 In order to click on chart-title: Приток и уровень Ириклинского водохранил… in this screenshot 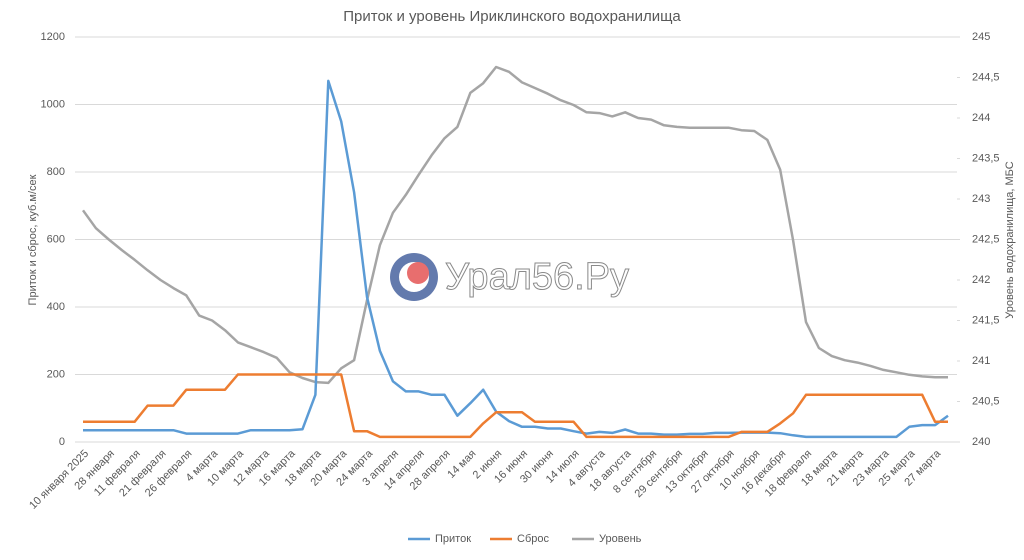, I will do `click(512, 16)`.